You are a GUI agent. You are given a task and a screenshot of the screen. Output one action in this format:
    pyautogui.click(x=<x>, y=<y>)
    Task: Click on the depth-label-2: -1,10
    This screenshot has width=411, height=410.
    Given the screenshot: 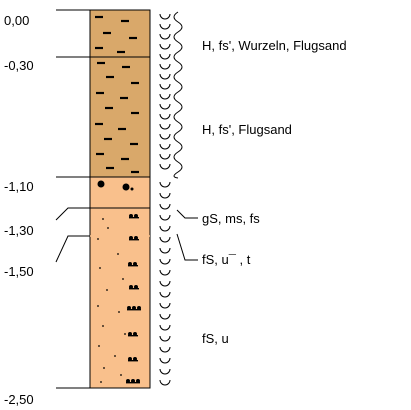 What is the action you would take?
    pyautogui.click(x=19, y=186)
    